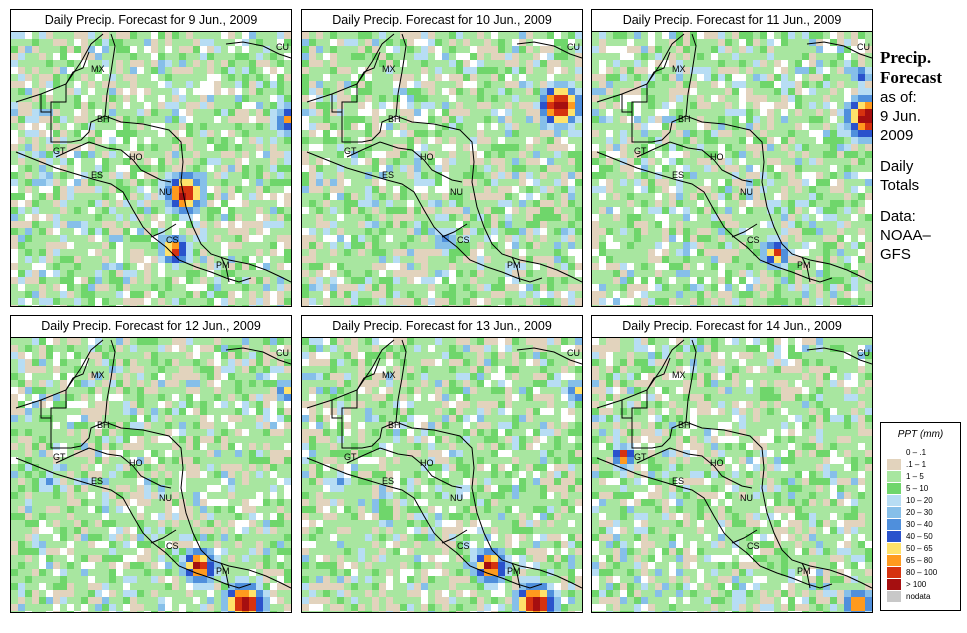 This screenshot has height=633, width=967. I want to click on legend-label: 0 – .1, so click(916, 452).